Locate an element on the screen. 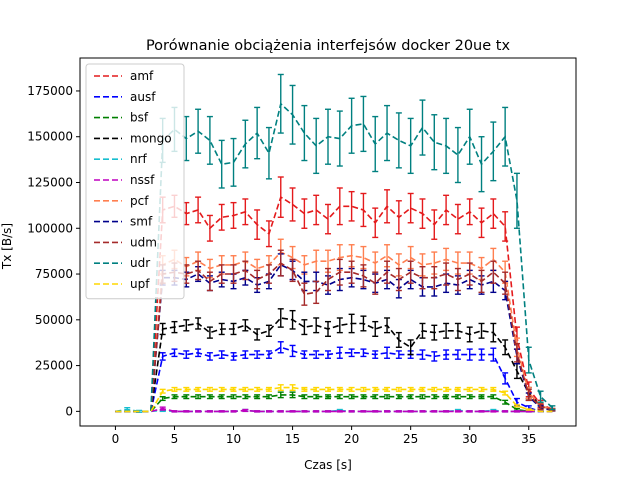  legend-label: nrf is located at coordinates (139, 159).